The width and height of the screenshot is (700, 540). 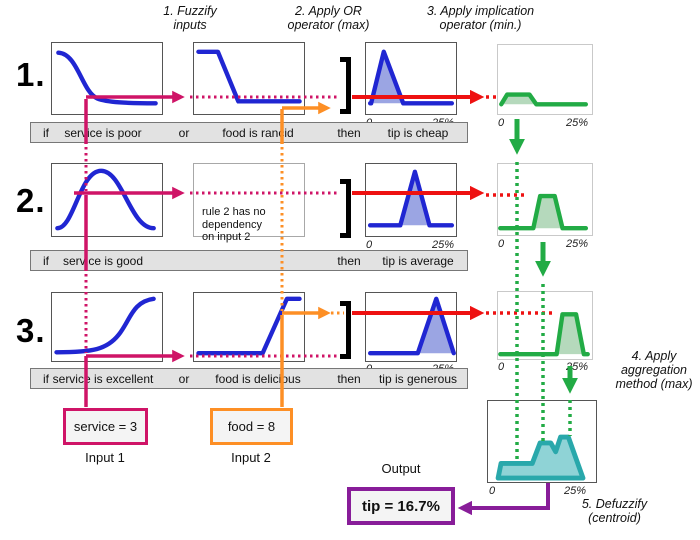 What do you see at coordinates (226, 237) in the screenshot?
I see `rule2-note-line3: on input 2` at bounding box center [226, 237].